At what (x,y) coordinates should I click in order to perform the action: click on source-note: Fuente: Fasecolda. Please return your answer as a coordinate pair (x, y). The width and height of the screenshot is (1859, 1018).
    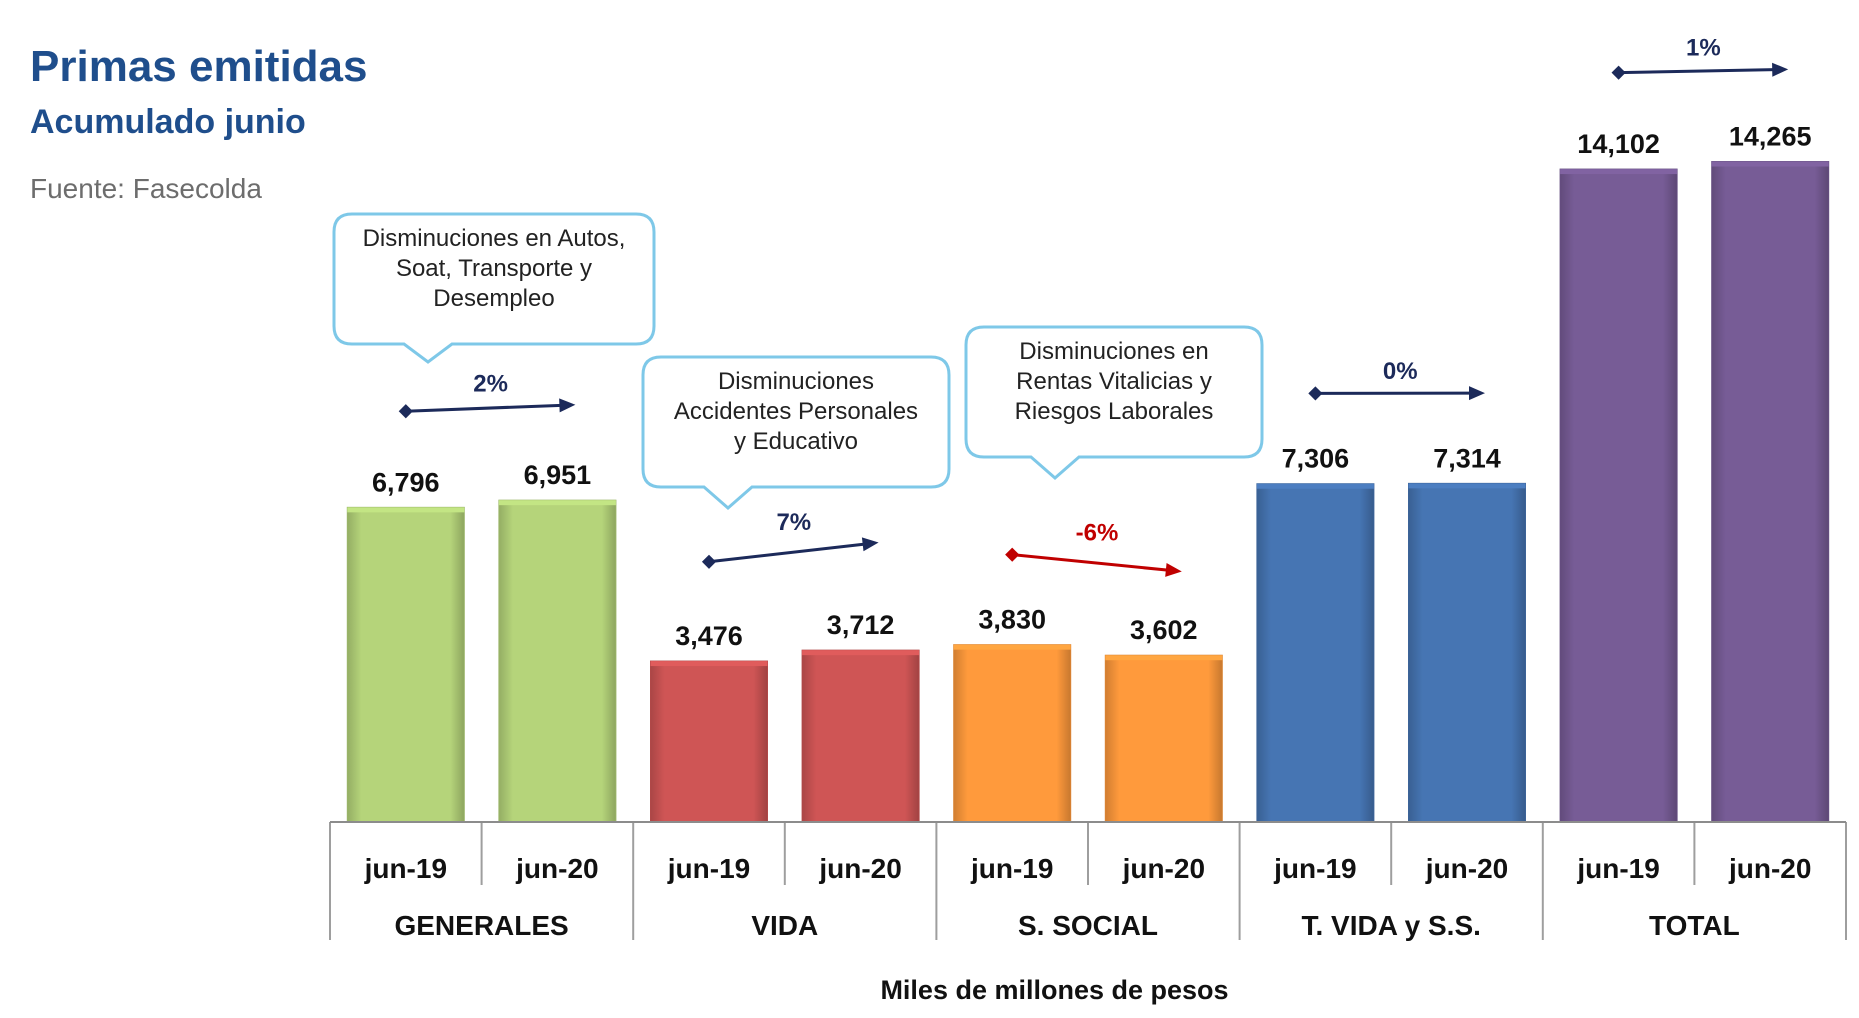
    Looking at the image, I should click on (146, 188).